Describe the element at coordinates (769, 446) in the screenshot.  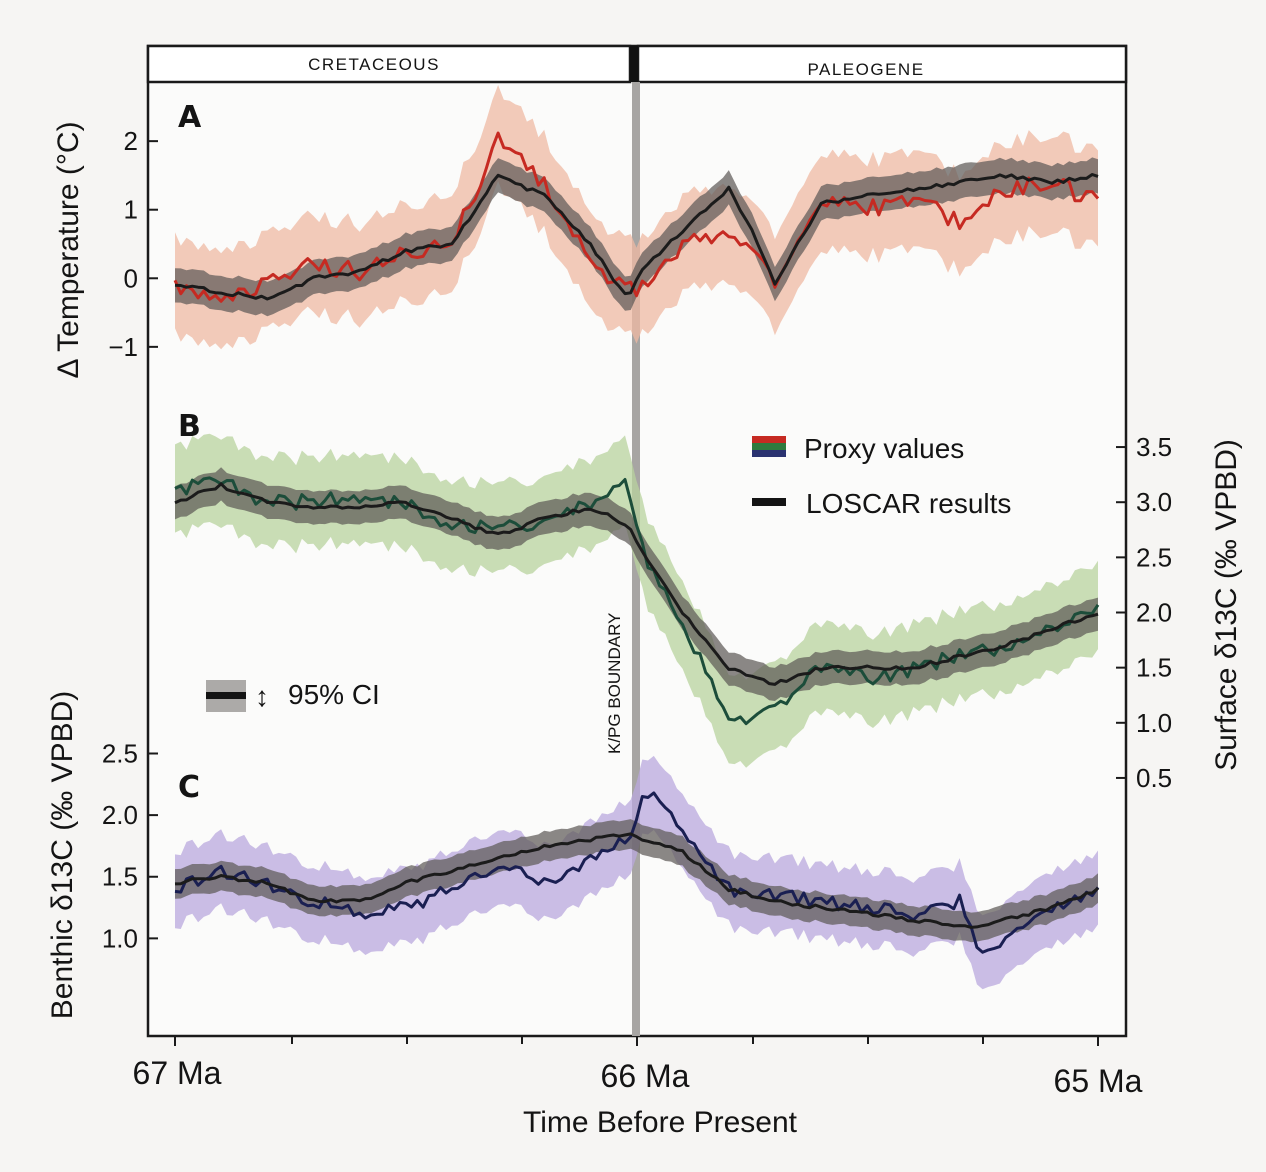
I see `legend-proxy-swatch-green` at that location.